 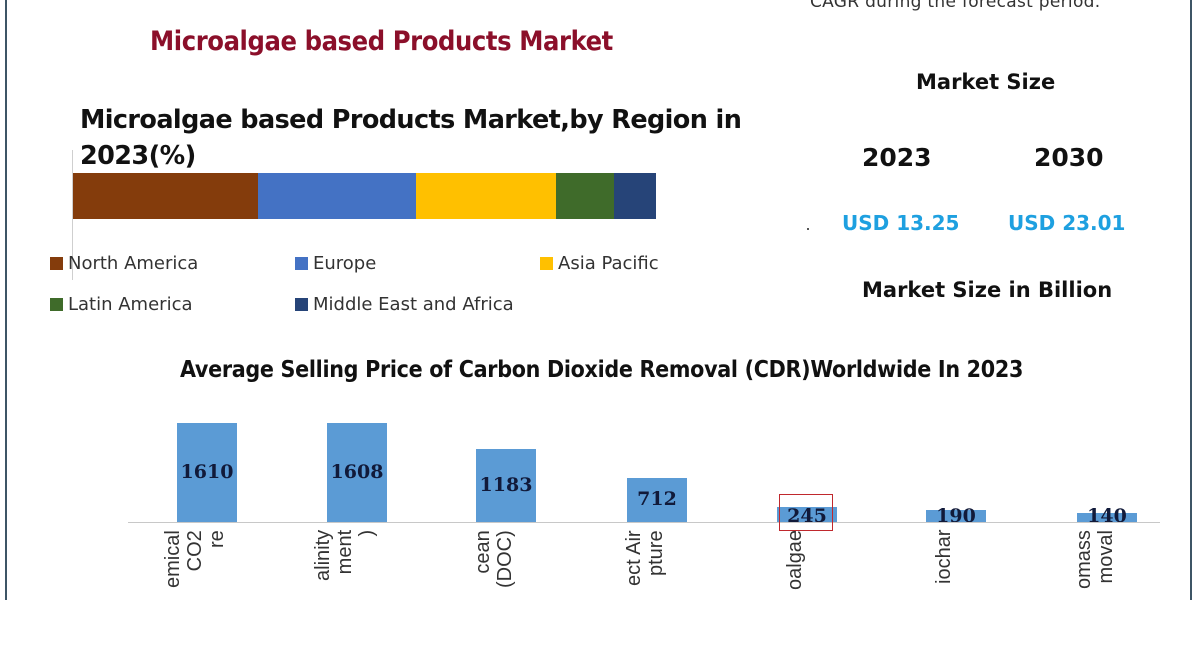 I want to click on legend-item-asia-pacific: Asia Pacific, so click(x=599, y=263).